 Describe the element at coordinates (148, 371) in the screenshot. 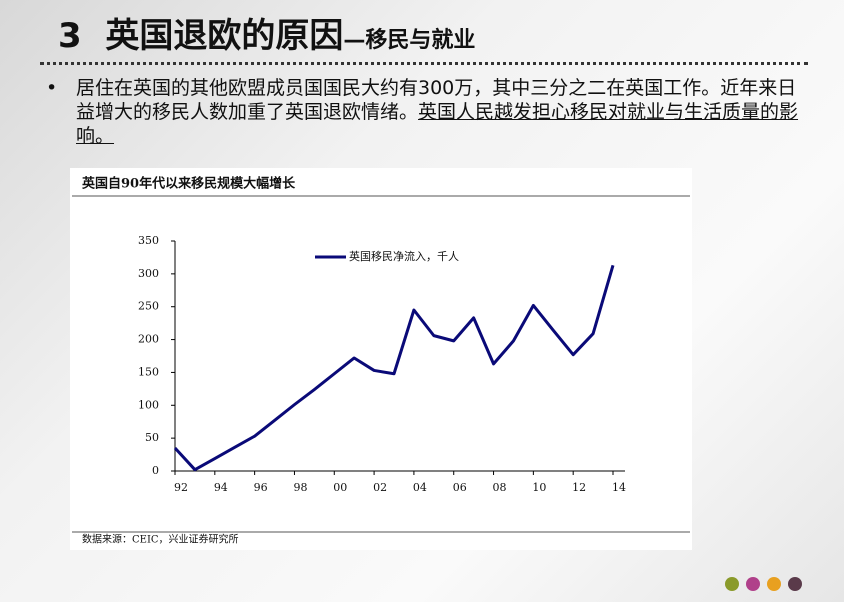

I see `y-tick-label: 150` at that location.